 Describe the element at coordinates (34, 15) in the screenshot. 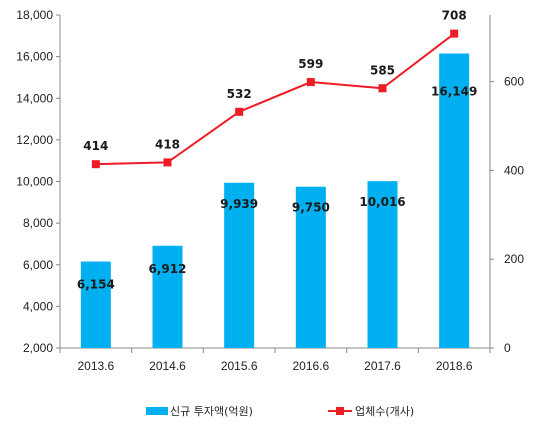

I see `y-left-tick-label: 18,000` at that location.